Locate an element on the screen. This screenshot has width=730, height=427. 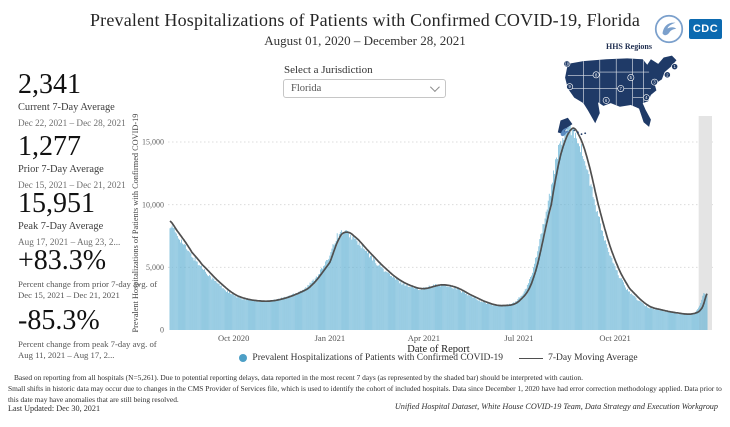
stat-value: +83.3% is located at coordinates (62, 260).